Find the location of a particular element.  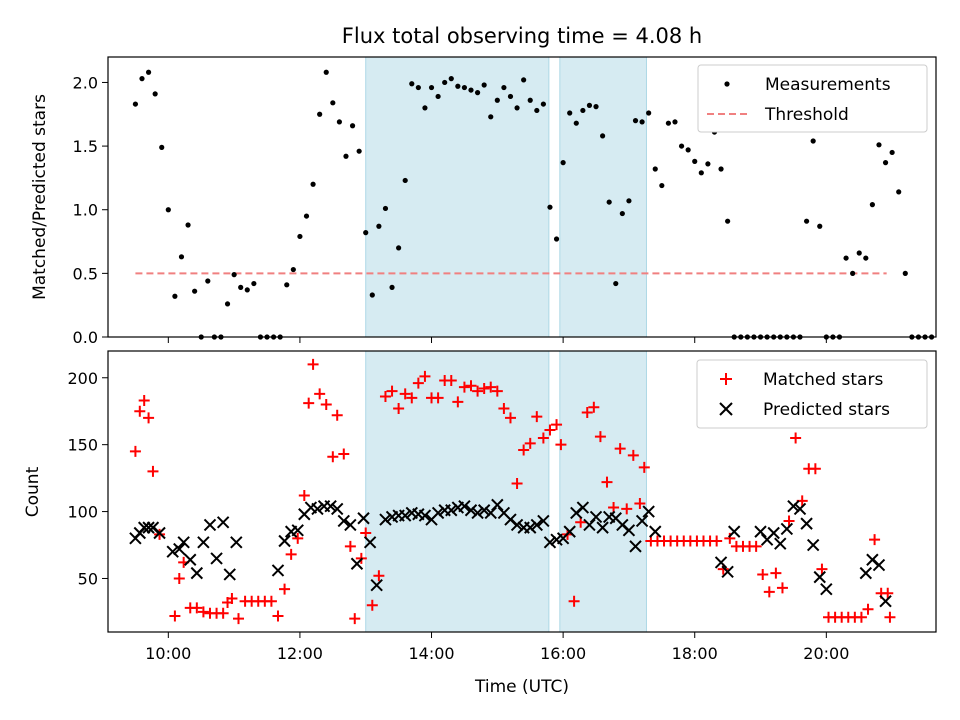

bottom-x-tick-label: 12:00 is located at coordinates (300, 653).